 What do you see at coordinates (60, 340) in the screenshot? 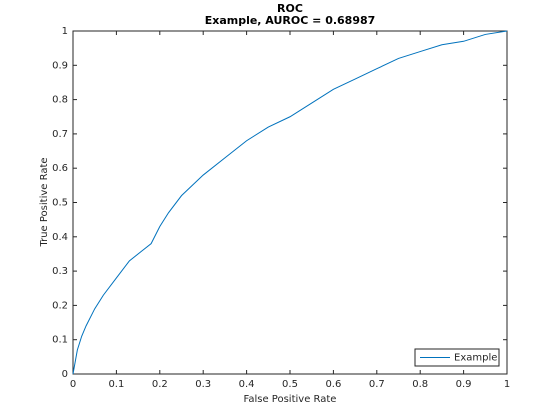
I see `y-tick-label: 0.1` at bounding box center [60, 340].